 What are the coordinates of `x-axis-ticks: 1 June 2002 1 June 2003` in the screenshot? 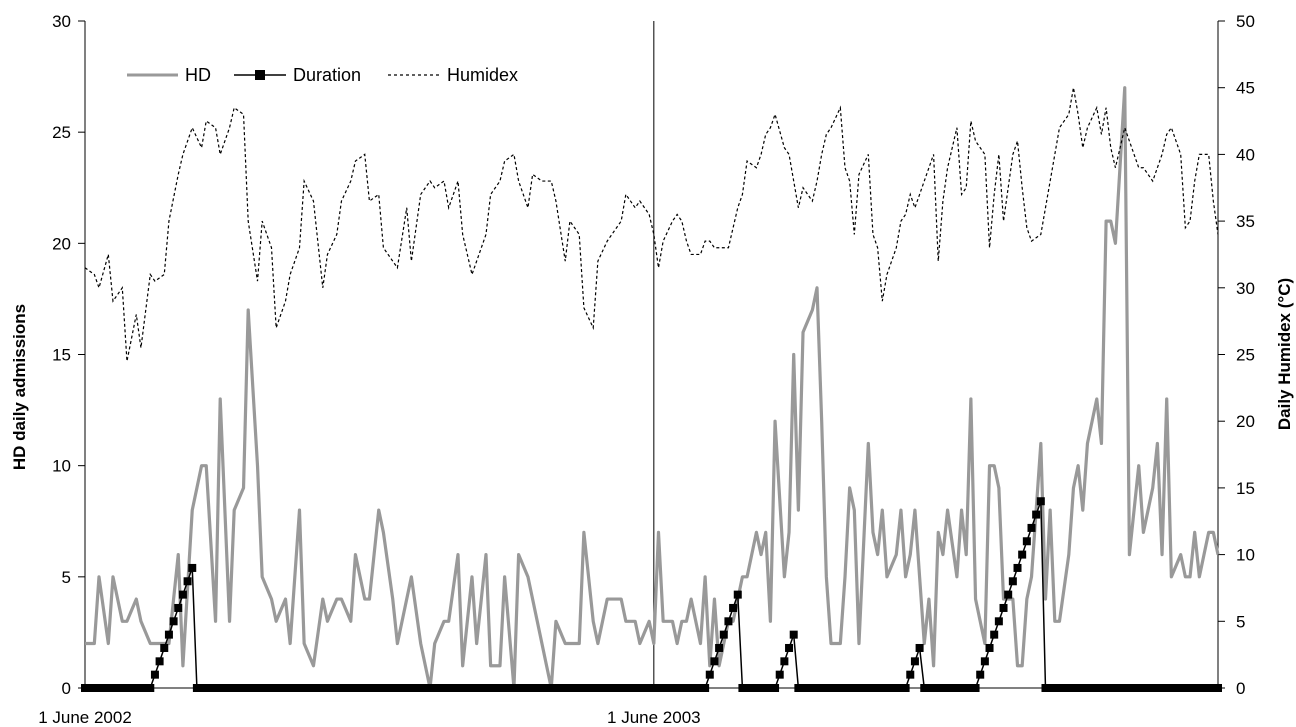 It's located at (369, 717).